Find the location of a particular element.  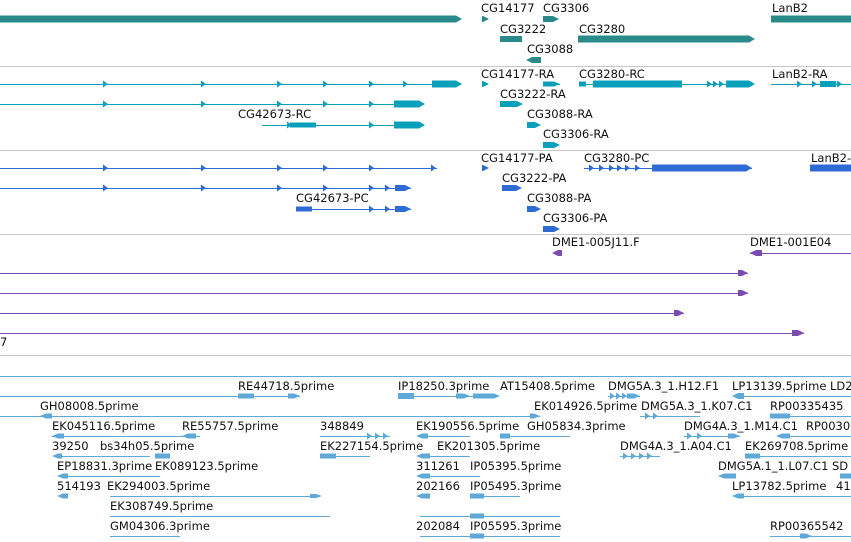

feature-label: 41 is located at coordinates (843, 486).